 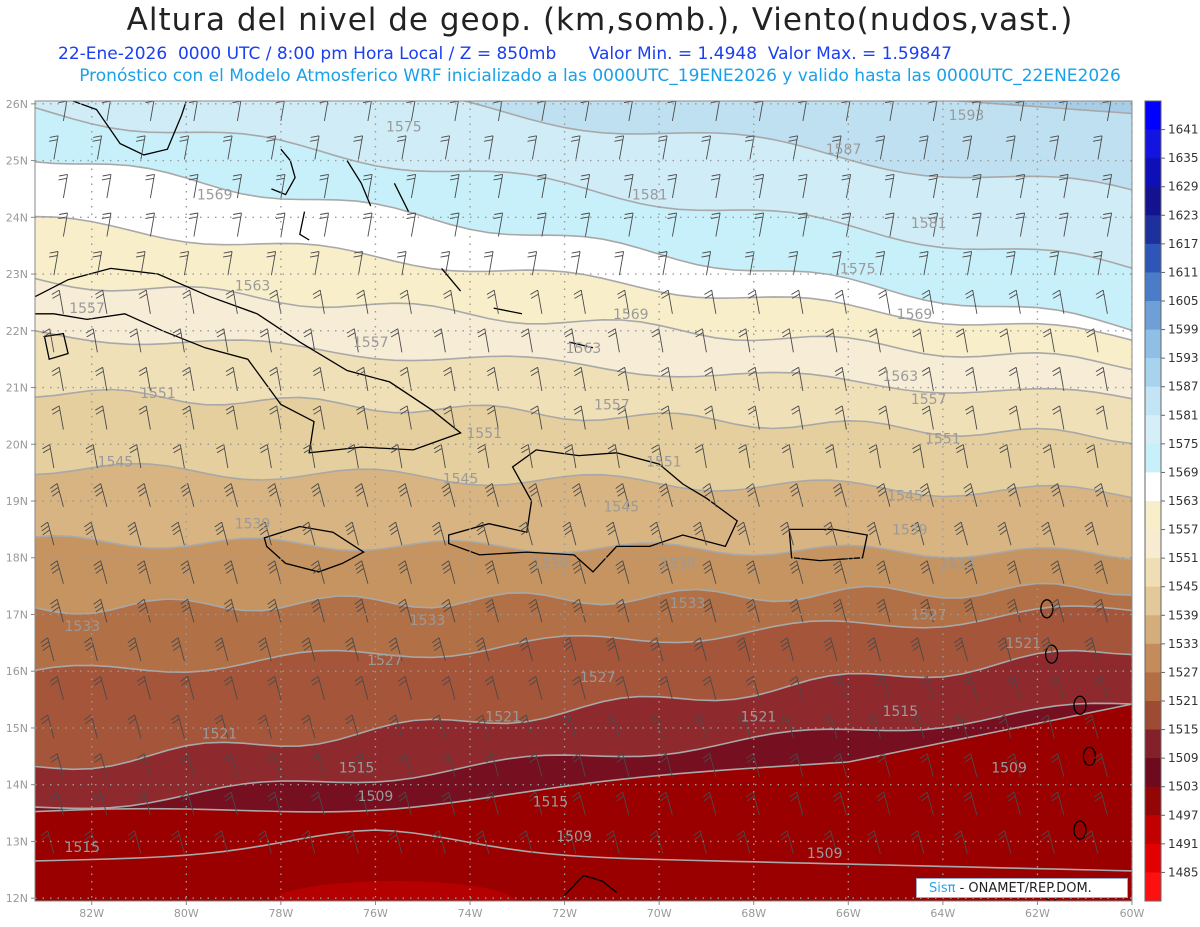 What do you see at coordinates (1183, 330) in the screenshot?
I see `colorbar-label: 1599` at bounding box center [1183, 330].